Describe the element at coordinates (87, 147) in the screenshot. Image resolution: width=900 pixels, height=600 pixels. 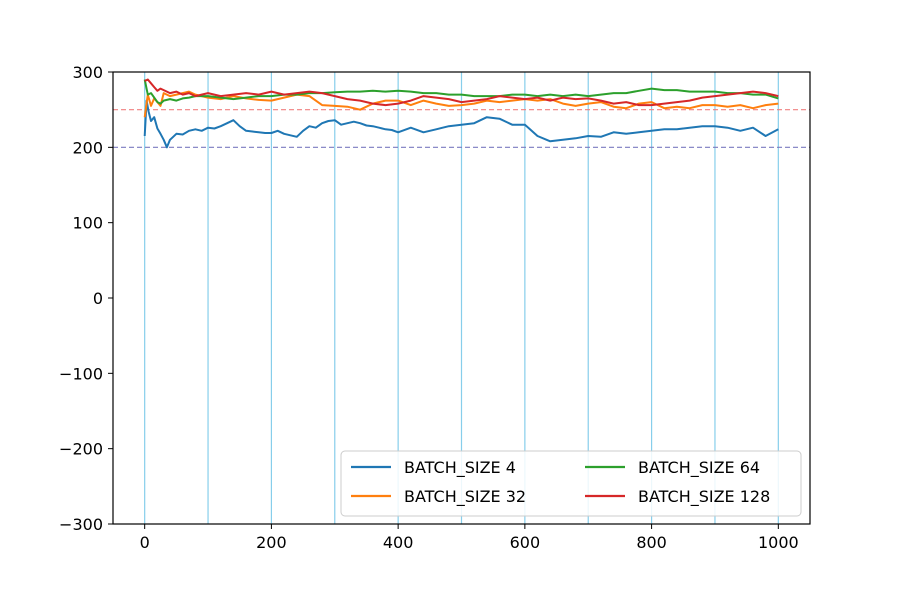
I see `y-tick-label: 200` at that location.